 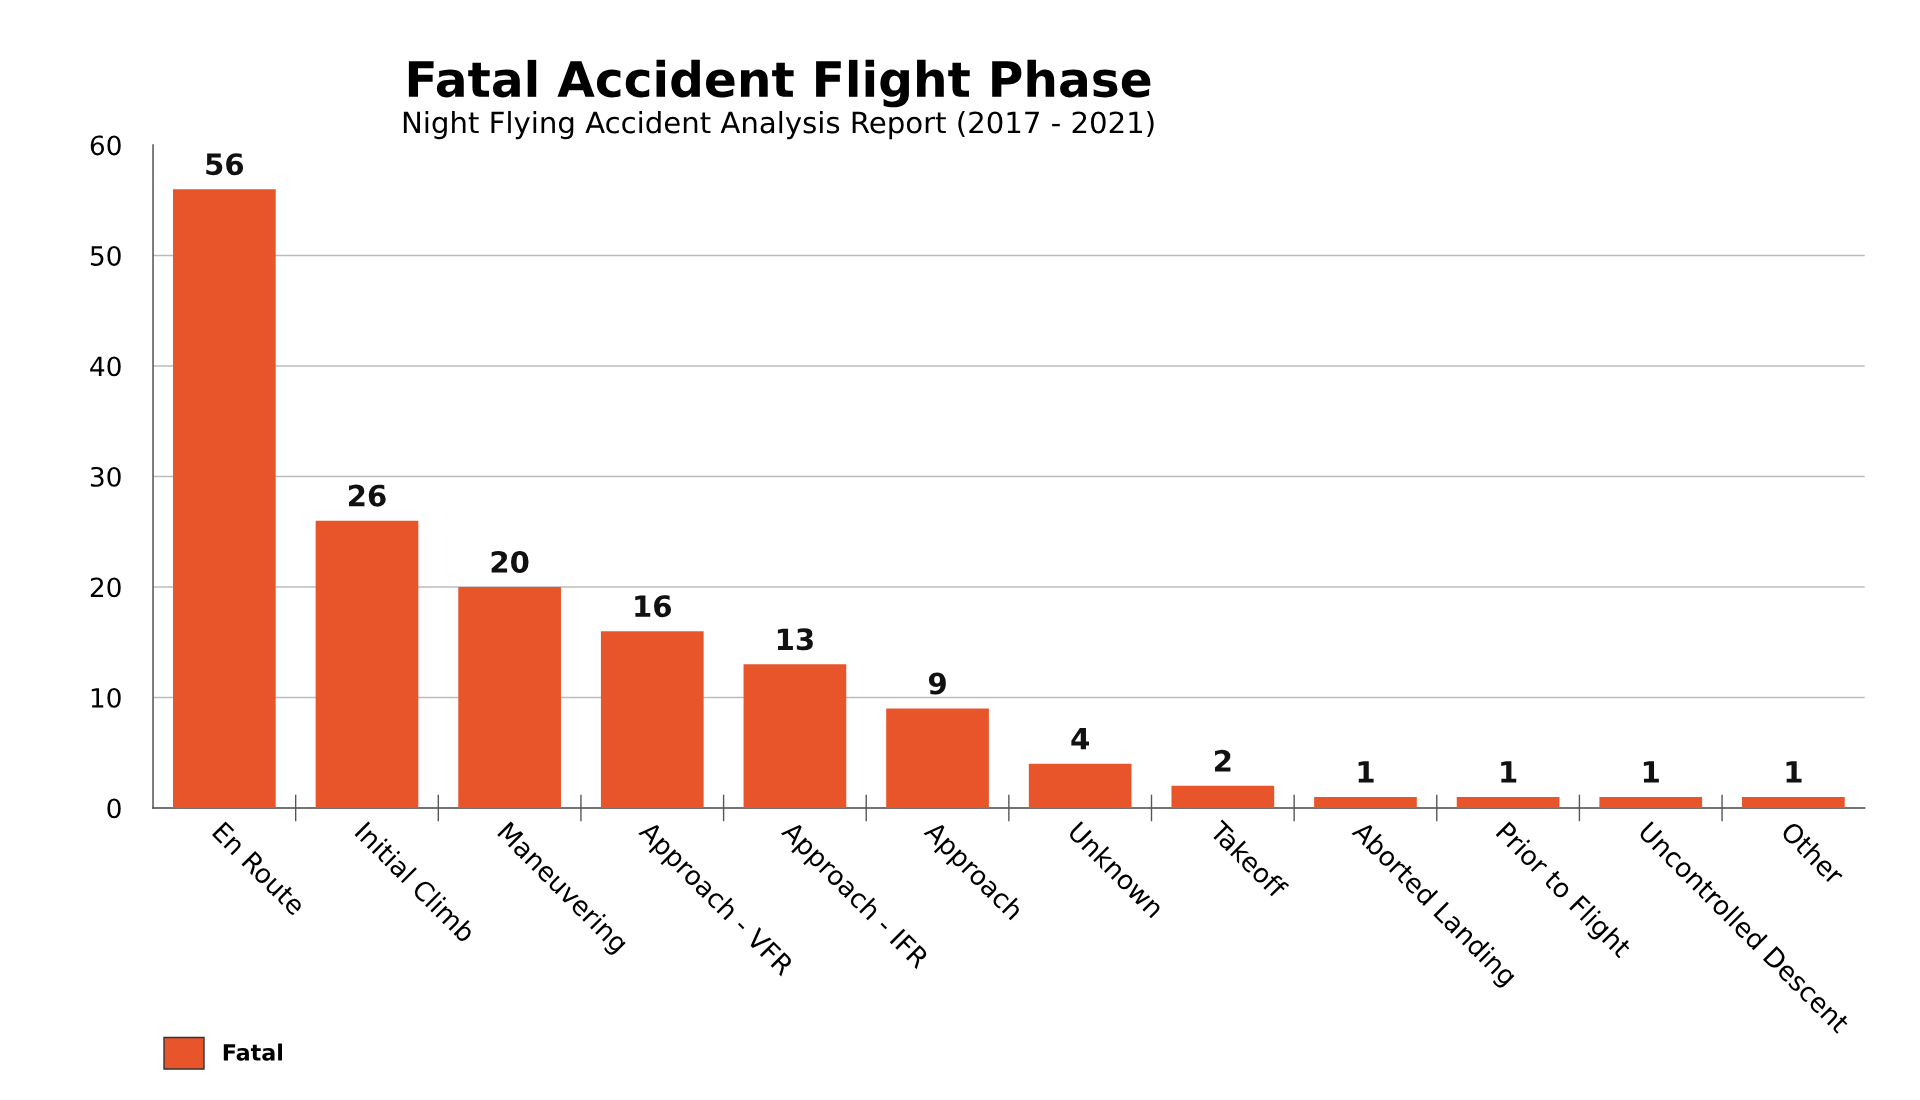 What do you see at coordinates (105, 476) in the screenshot?
I see `y-tick-label: 30` at bounding box center [105, 476].